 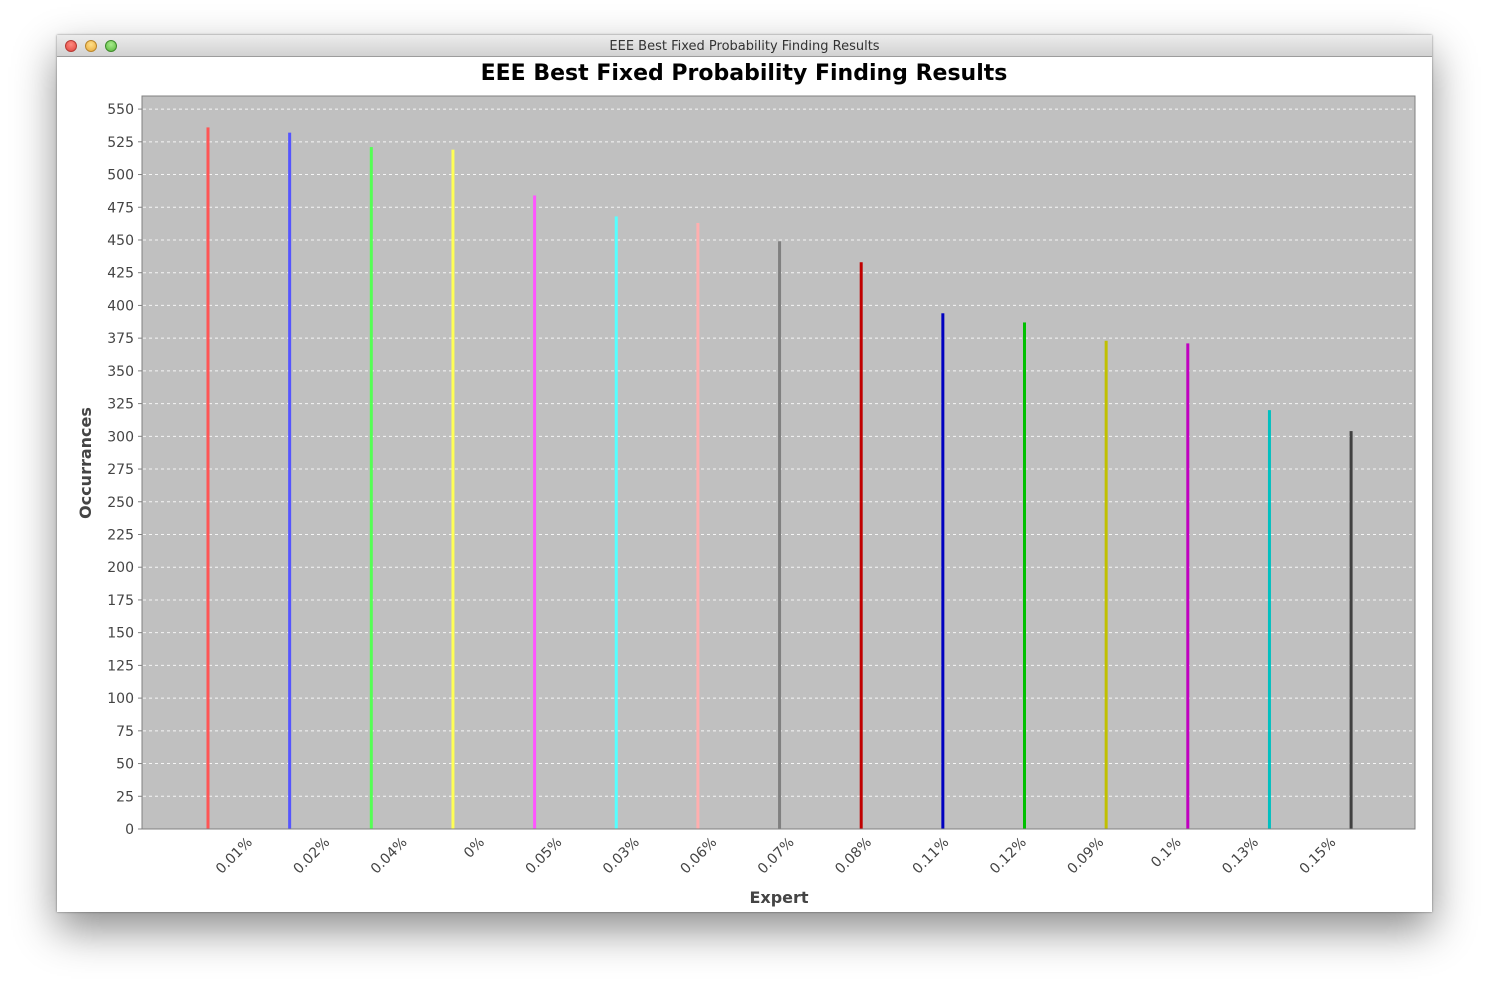 What do you see at coordinates (853, 856) in the screenshot?
I see `x-tick-label: 0.08%` at bounding box center [853, 856].